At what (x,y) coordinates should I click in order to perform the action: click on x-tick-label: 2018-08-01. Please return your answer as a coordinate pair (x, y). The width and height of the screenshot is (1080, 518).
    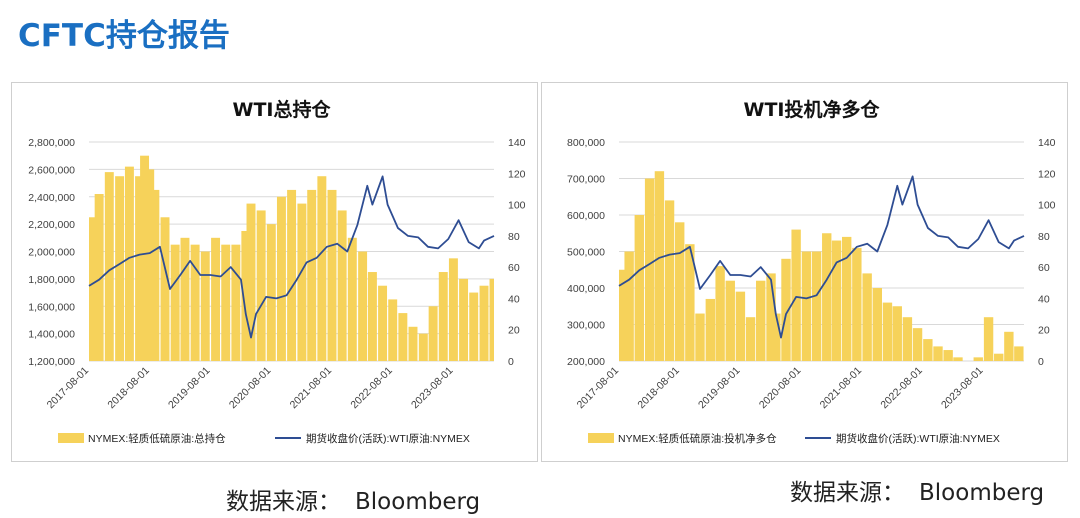
    Looking at the image, I should click on (128, 388).